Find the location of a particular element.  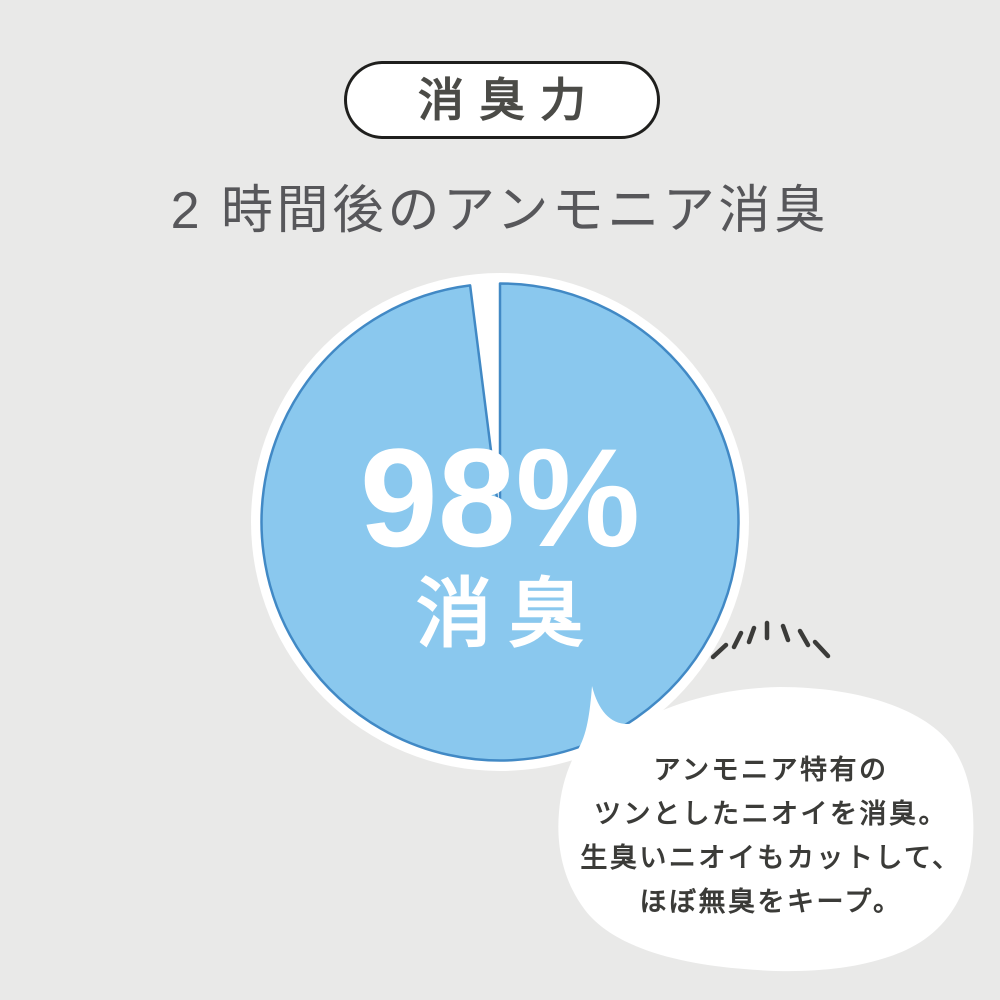

bubble-line-2: ツンとしたニオイを消臭。 is located at coordinates (771, 814).